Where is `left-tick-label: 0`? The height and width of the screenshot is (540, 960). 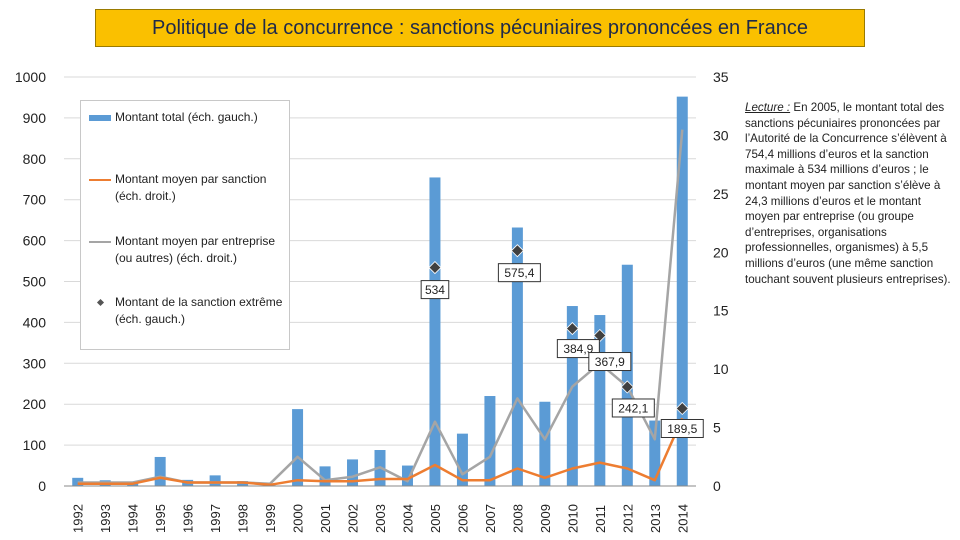 left-tick-label: 0 is located at coordinates (42, 486).